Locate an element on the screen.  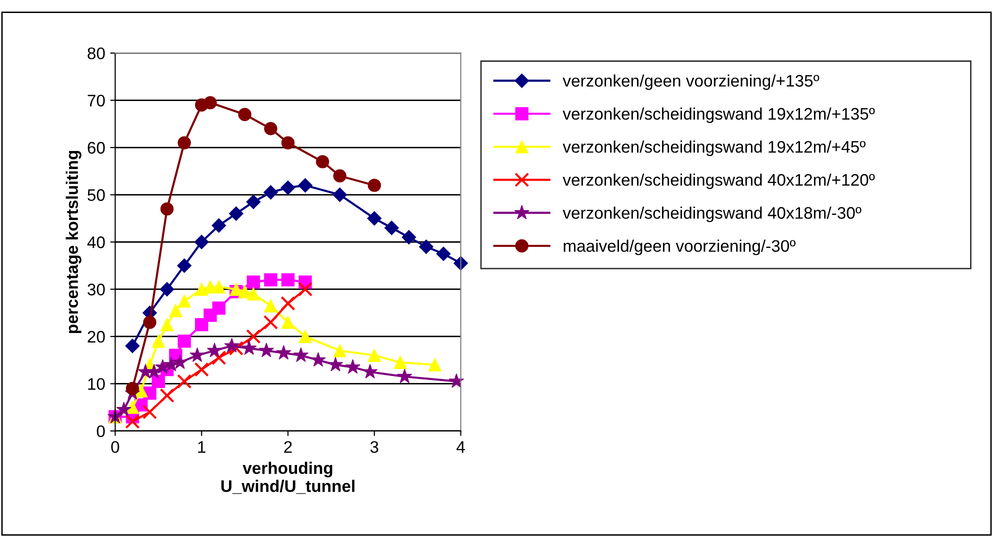
x-tick-label: 1 is located at coordinates (202, 447).